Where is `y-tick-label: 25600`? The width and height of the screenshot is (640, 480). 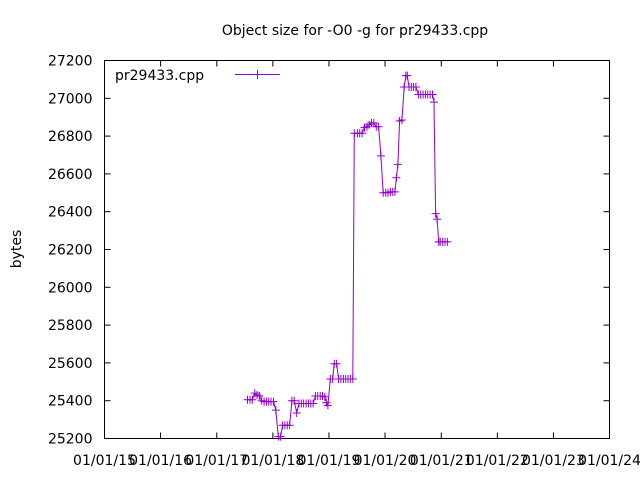 y-tick-label: 25600 is located at coordinates (70, 364).